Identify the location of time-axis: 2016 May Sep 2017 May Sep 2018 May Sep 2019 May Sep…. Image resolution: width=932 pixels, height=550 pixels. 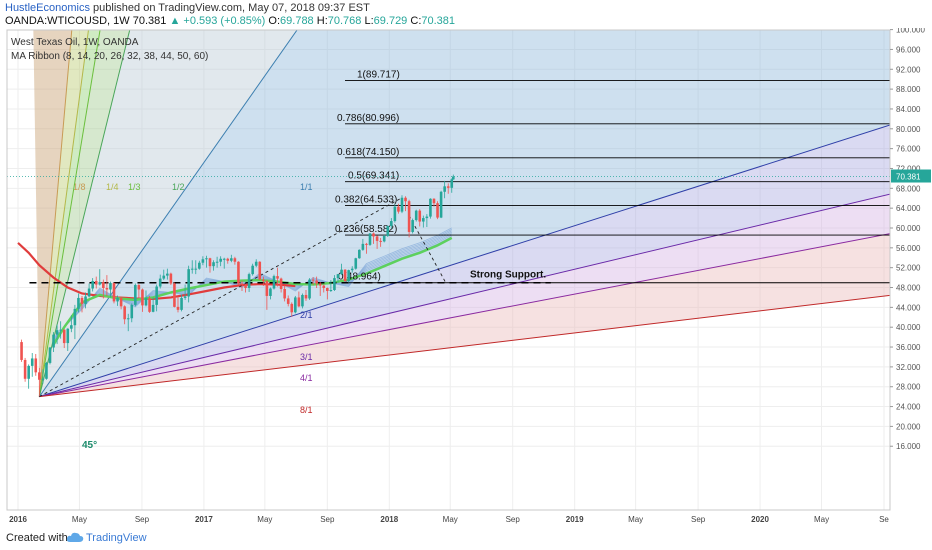
(449, 519).